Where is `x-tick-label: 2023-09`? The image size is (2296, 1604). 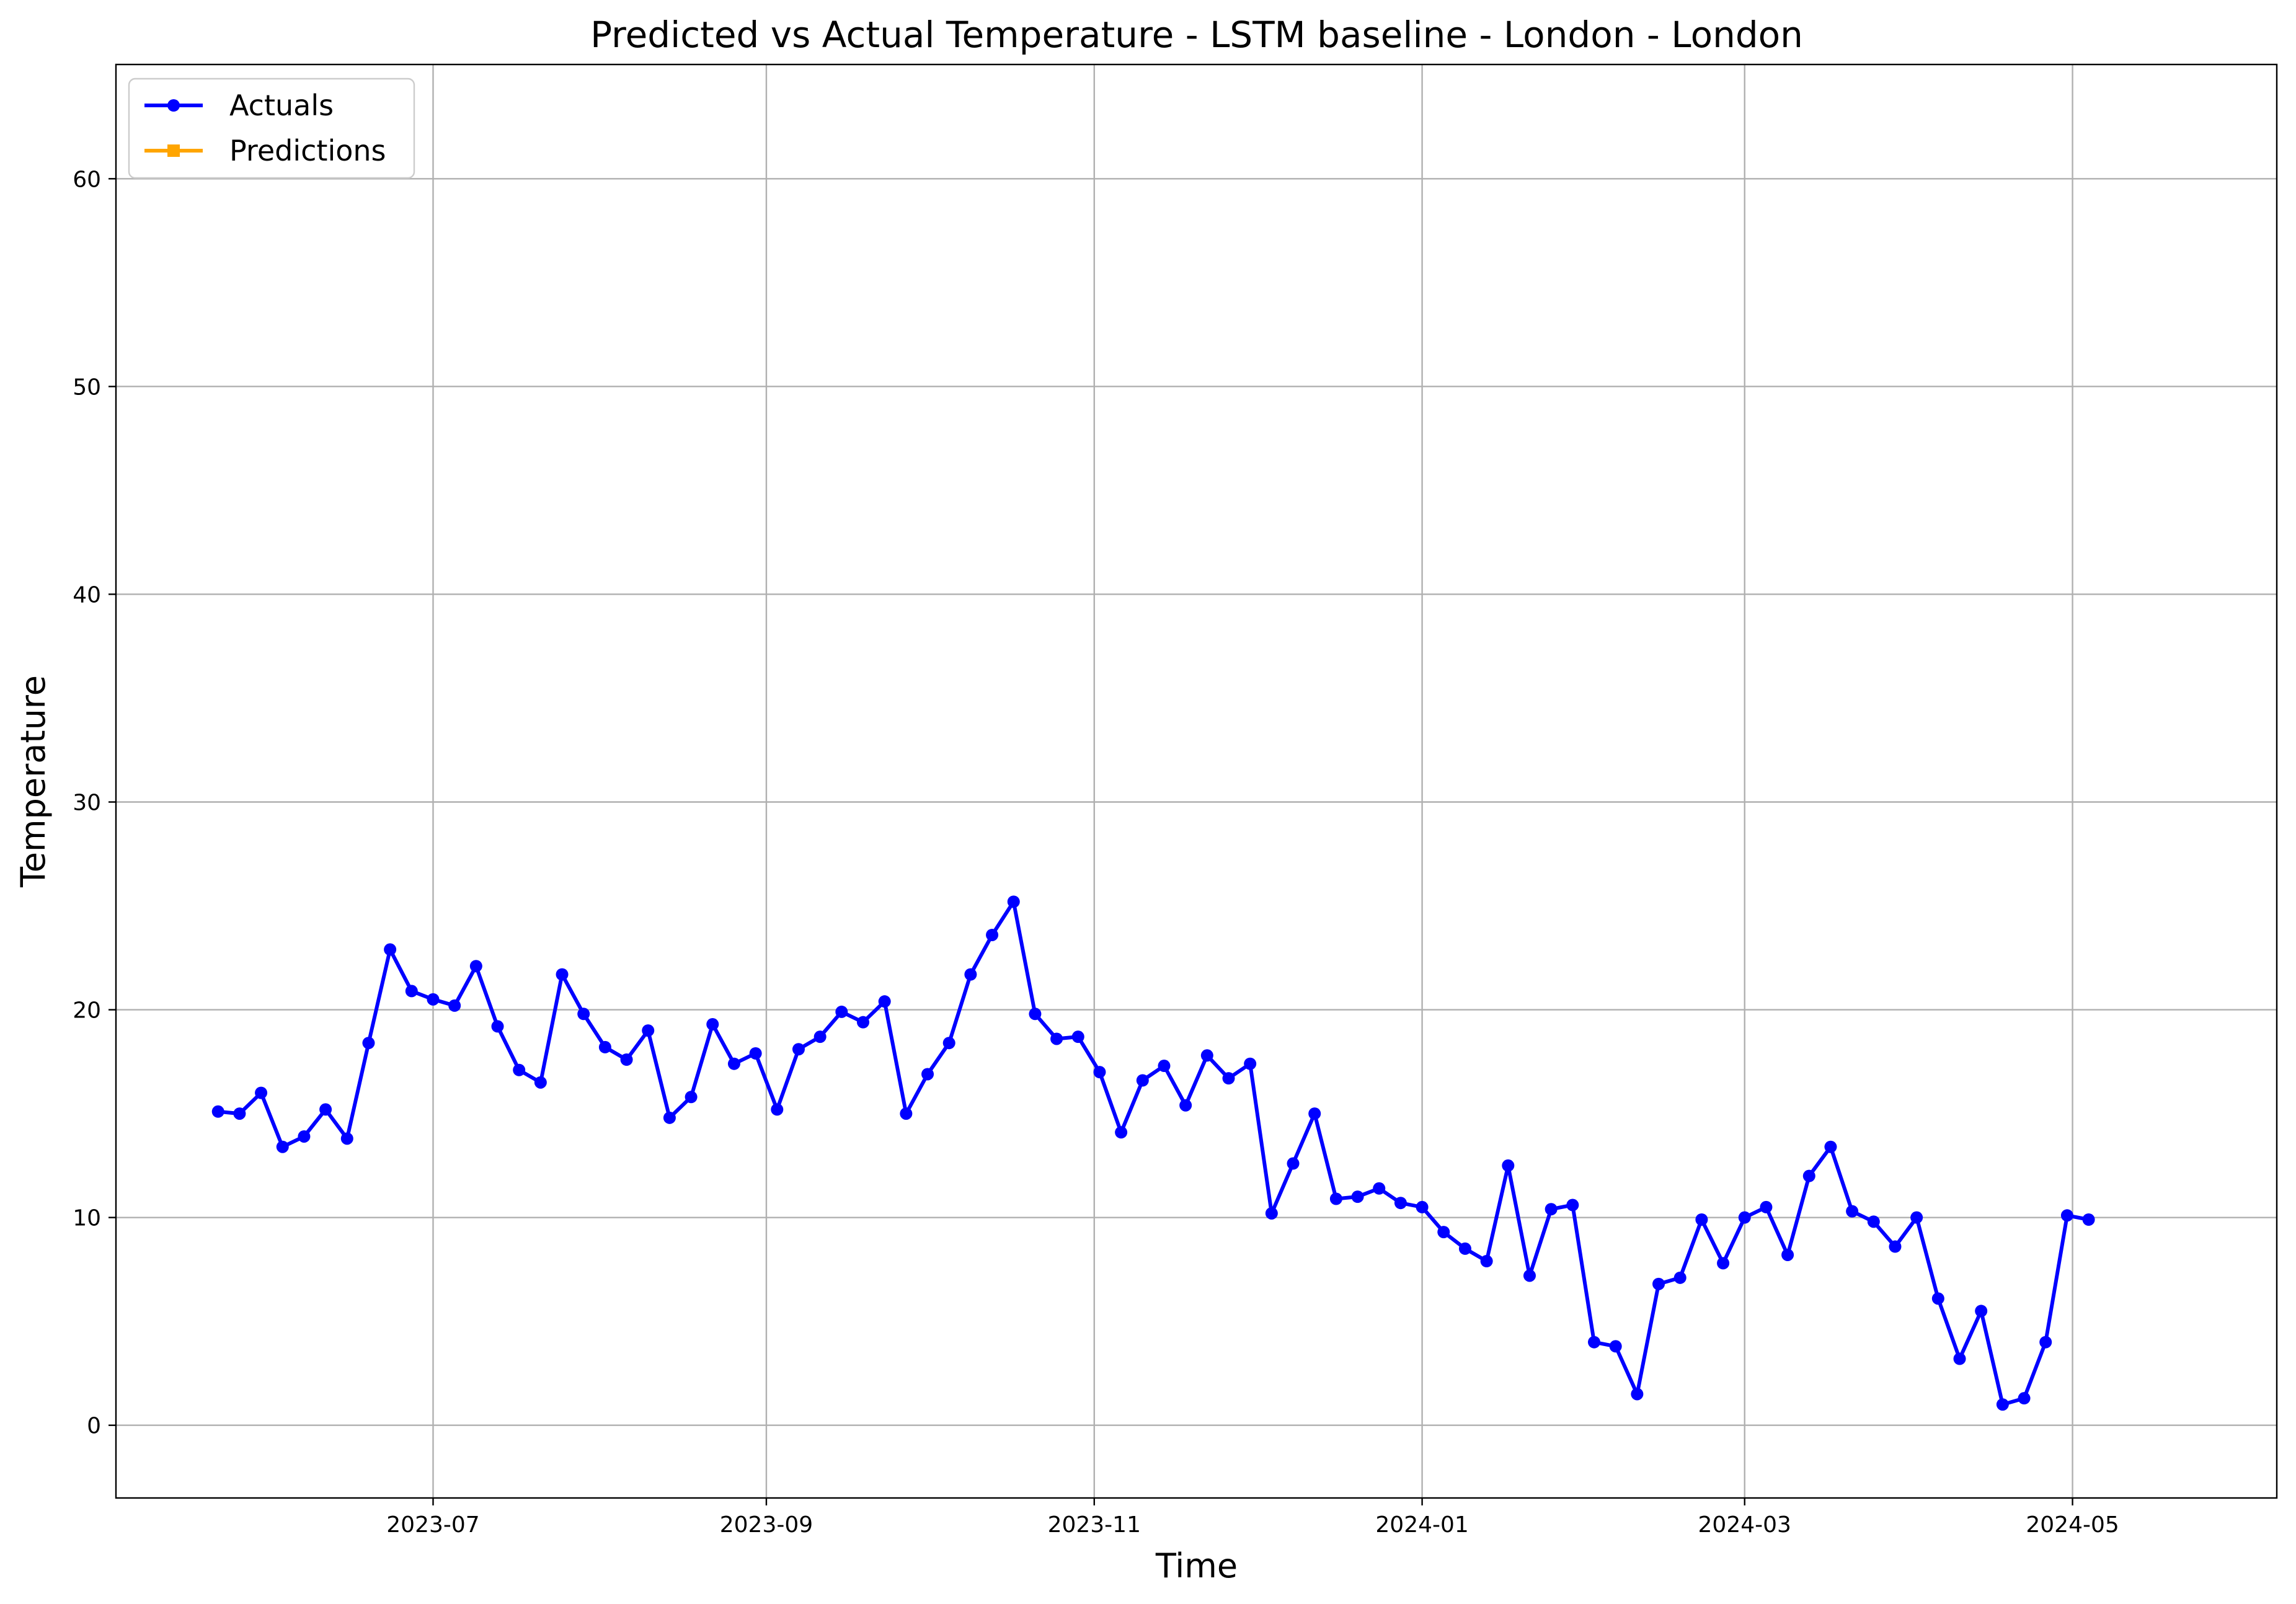
x-tick-label: 2023-09 is located at coordinates (767, 1525).